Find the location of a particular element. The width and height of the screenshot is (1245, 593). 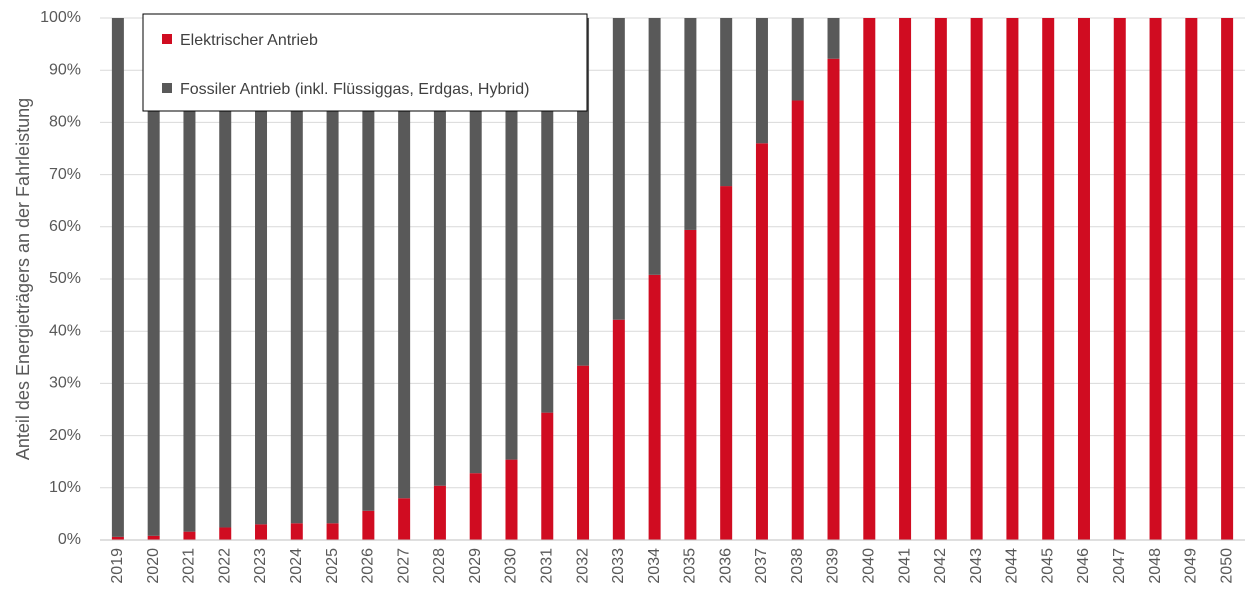

x-tick-label: 2032 is located at coordinates (582, 566).